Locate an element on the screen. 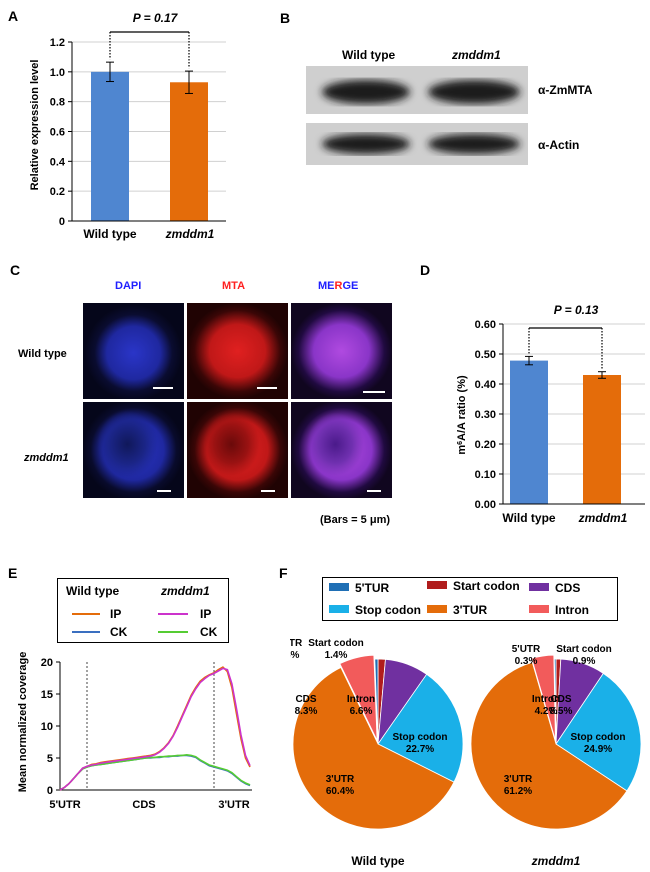 Image resolution: width=650 pixels, height=872 pixels. blot-label-zmmta: α-ZmMTA is located at coordinates (565, 90).